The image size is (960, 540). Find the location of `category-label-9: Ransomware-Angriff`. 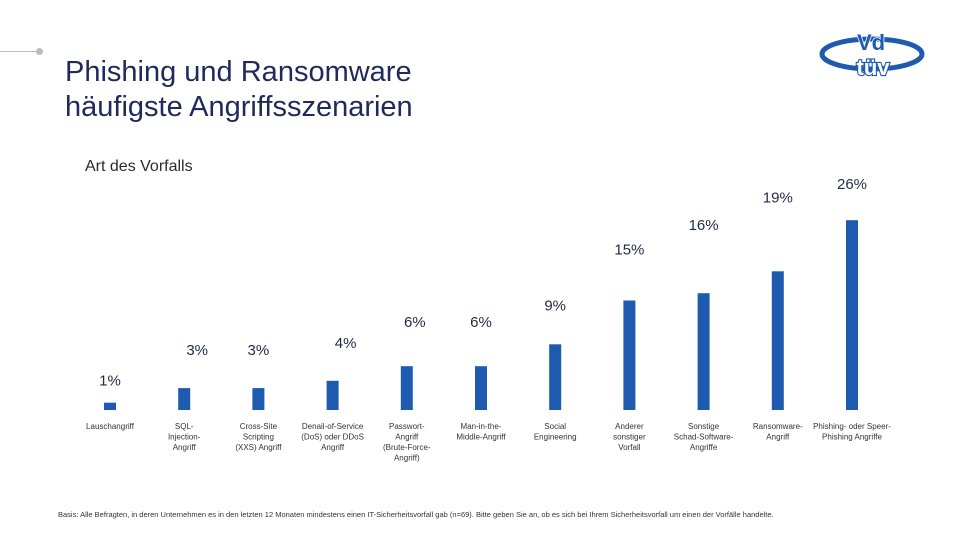

category-label-9: Ransomware-Angriff is located at coordinates (778, 432).